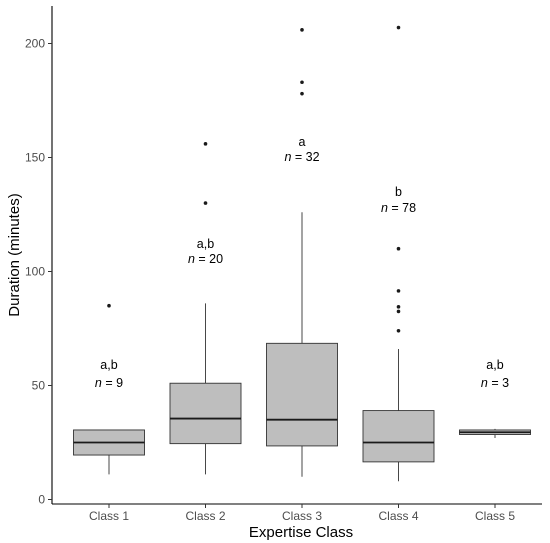 The width and height of the screenshot is (550, 543). What do you see at coordinates (301, 157) in the screenshot?
I see `sample-size-label: n = 32` at bounding box center [301, 157].